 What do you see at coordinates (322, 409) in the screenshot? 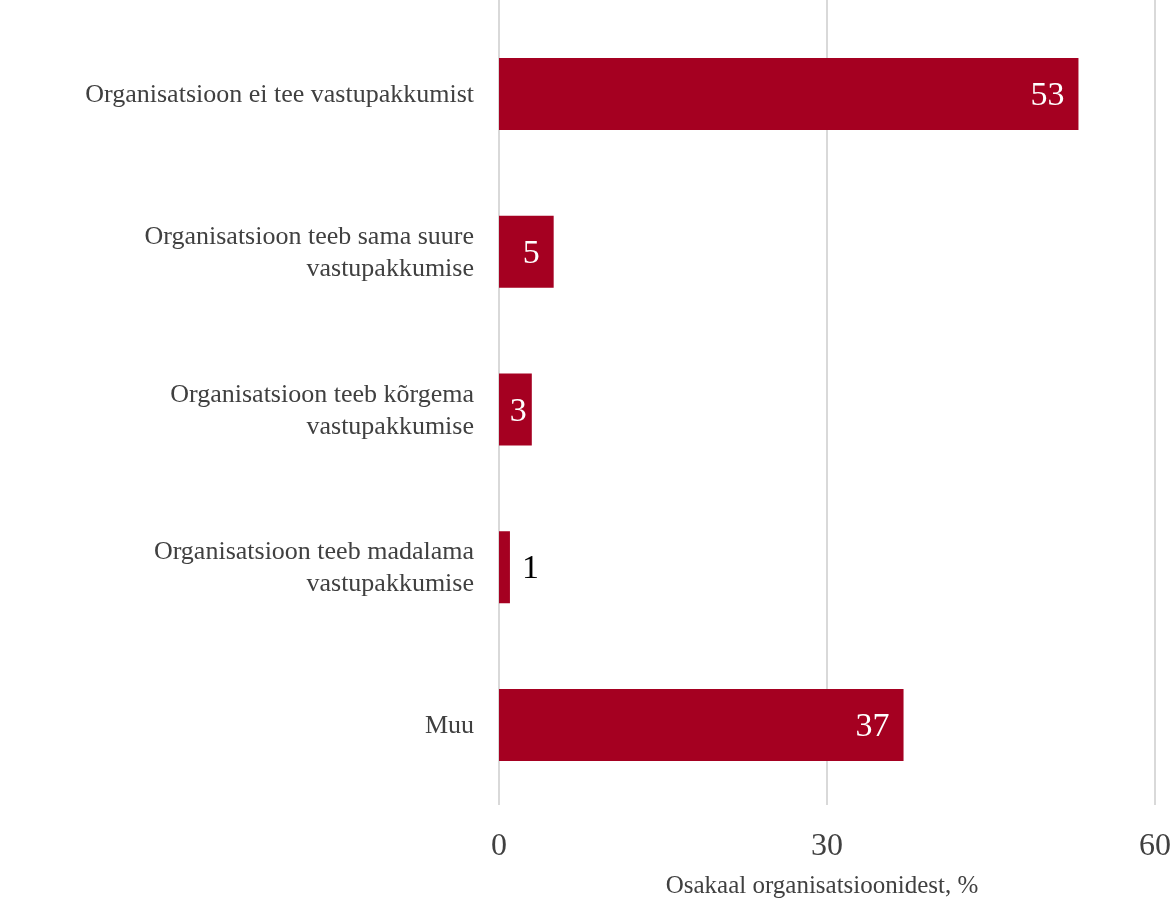
I see `y-tick-label: Organisatsioon teeb kõrgema vastupakkumise` at bounding box center [322, 409].